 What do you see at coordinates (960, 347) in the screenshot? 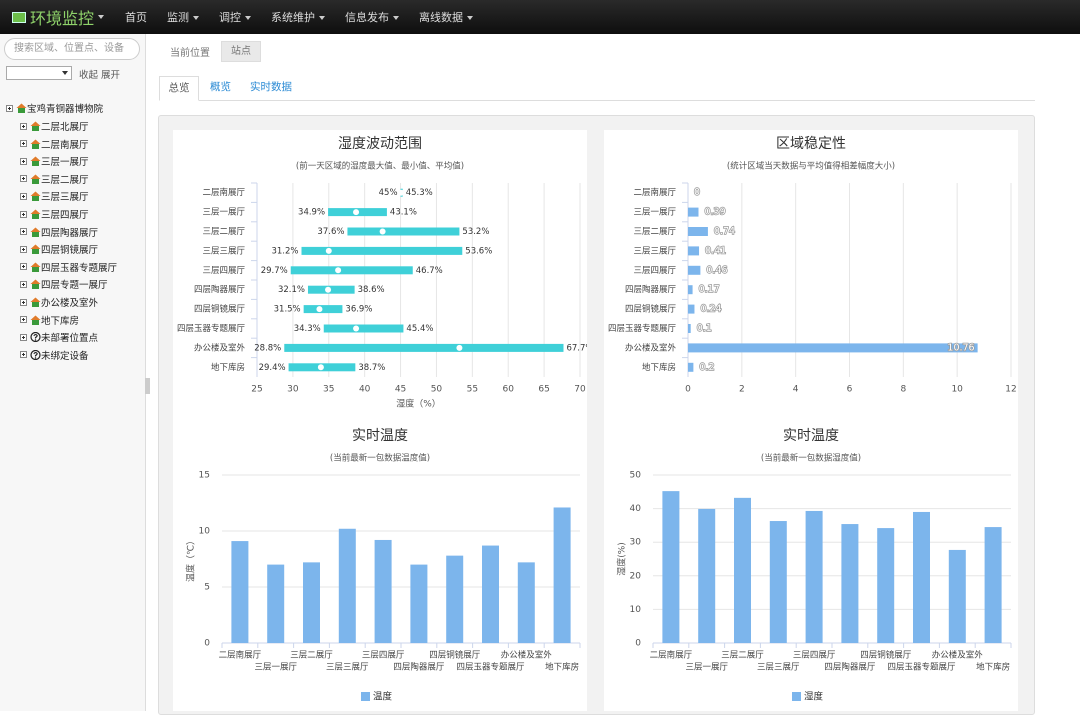
I see `value-label: 10.76` at bounding box center [960, 347].